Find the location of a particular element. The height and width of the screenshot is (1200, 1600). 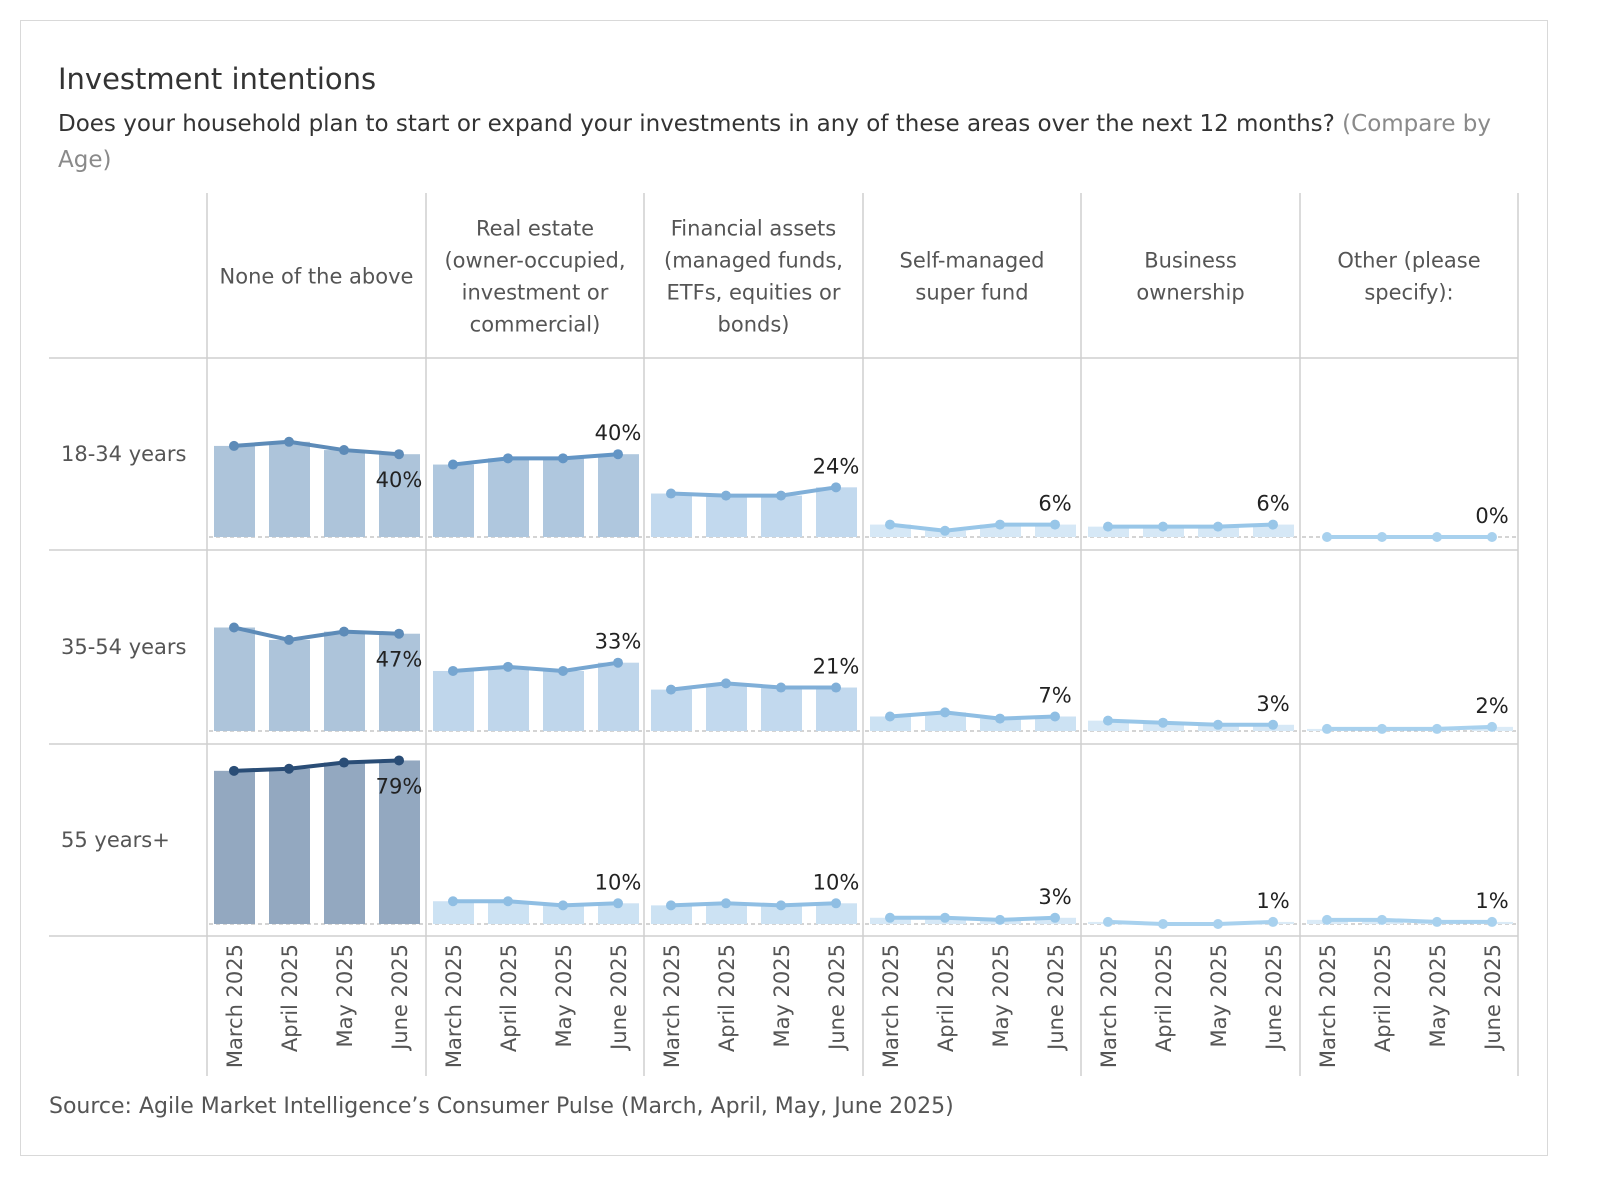

point-18-34-years-business-ownership-march-2025 is located at coordinates (1108, 526).